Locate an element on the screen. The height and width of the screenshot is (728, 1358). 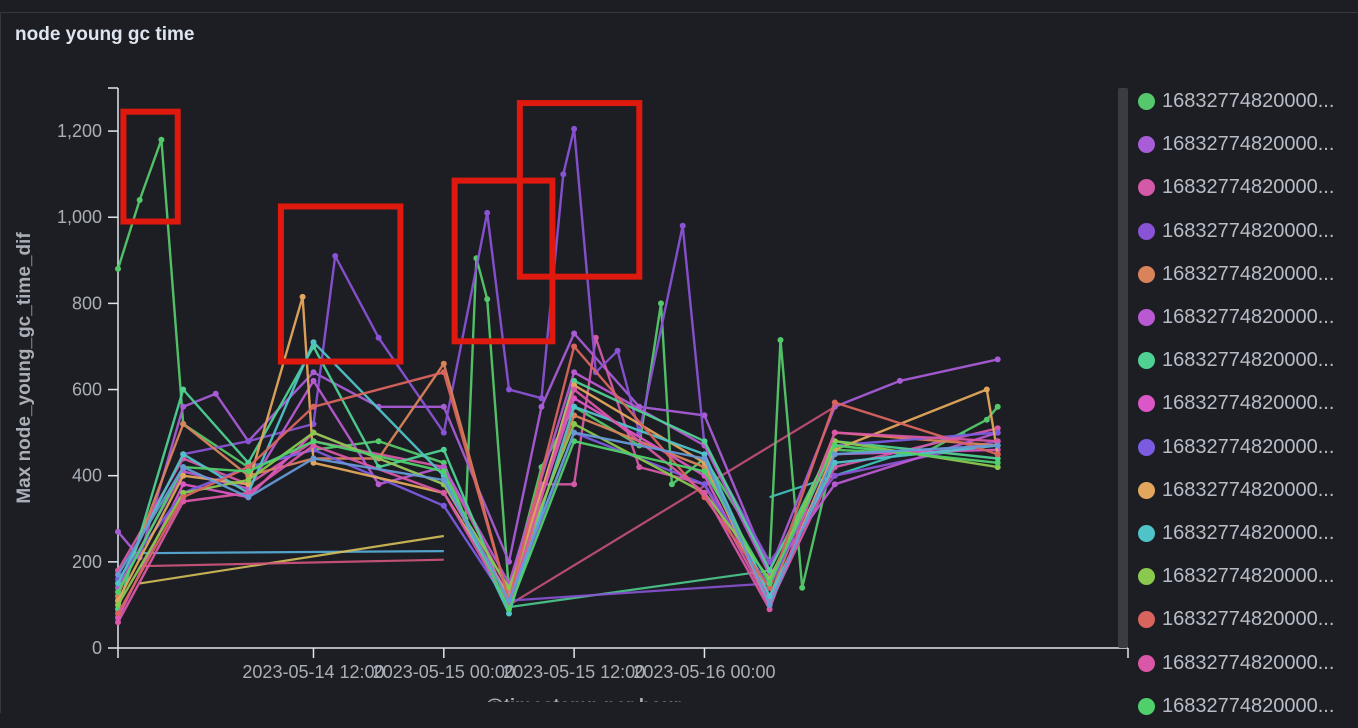
x-axis-title: @timestamp per hour is located at coordinates (583, 699).